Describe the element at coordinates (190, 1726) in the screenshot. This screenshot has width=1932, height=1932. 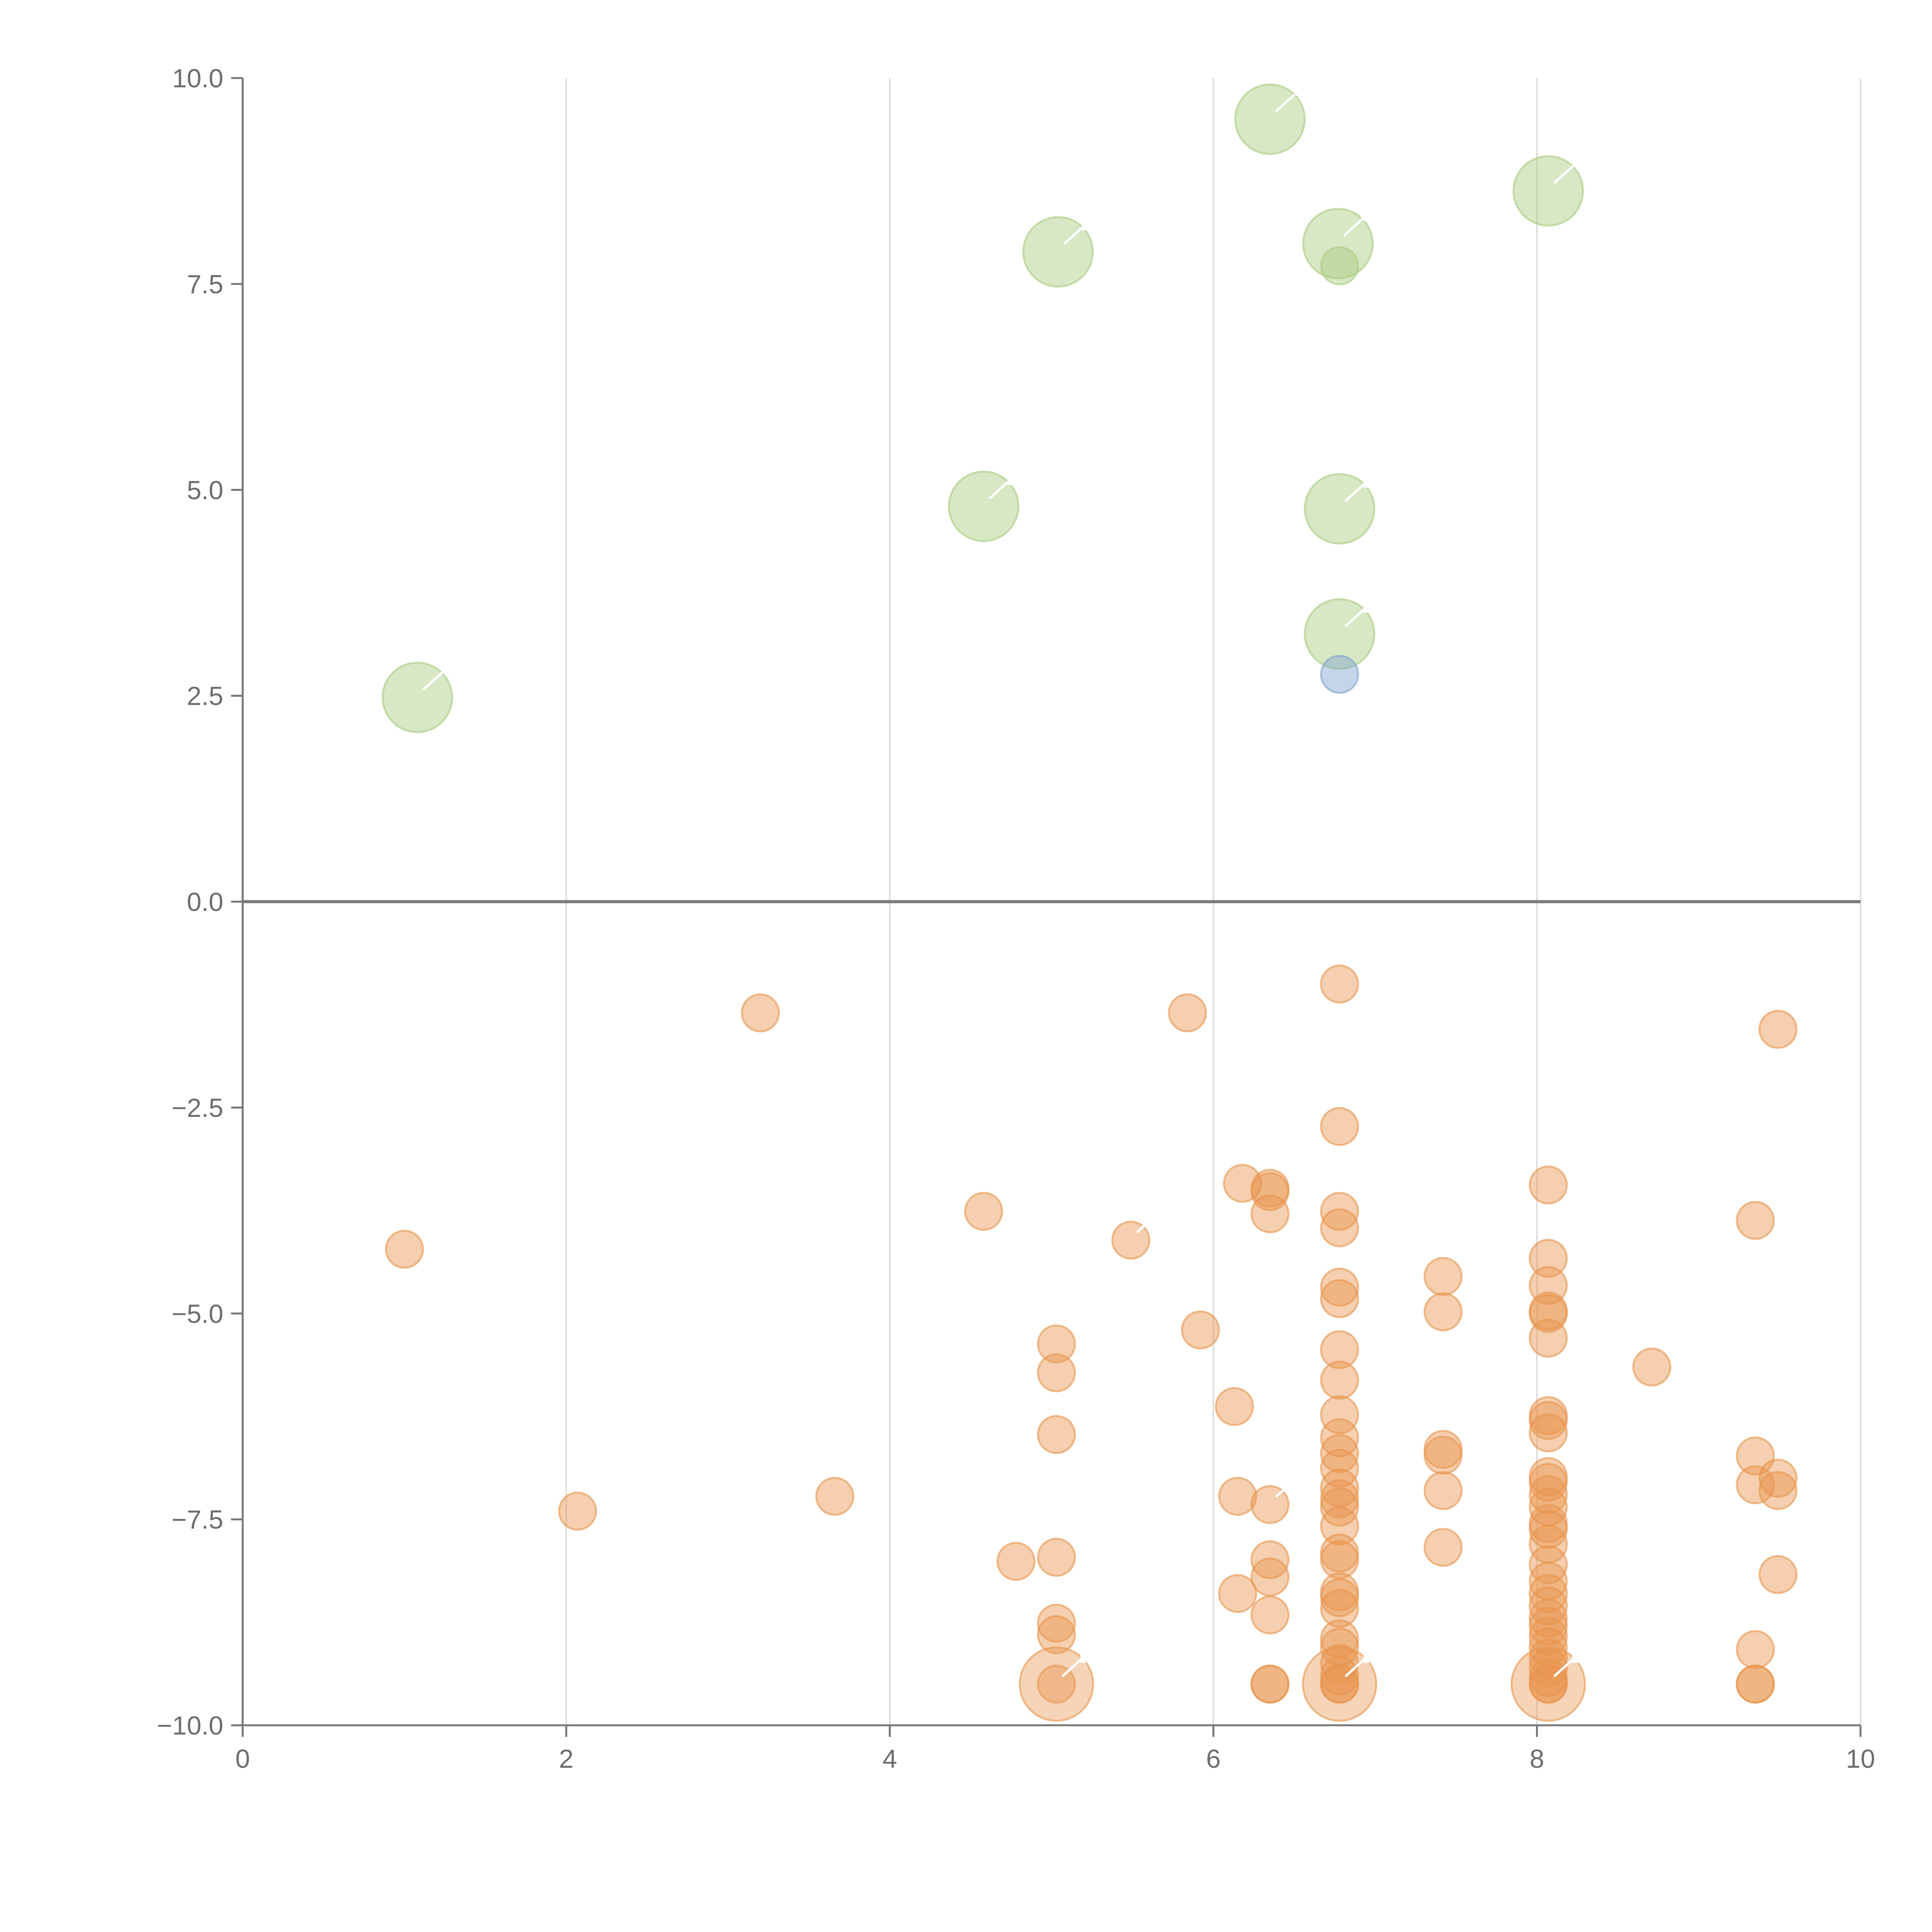
I see `y-tick-label-8: −10.0` at that location.